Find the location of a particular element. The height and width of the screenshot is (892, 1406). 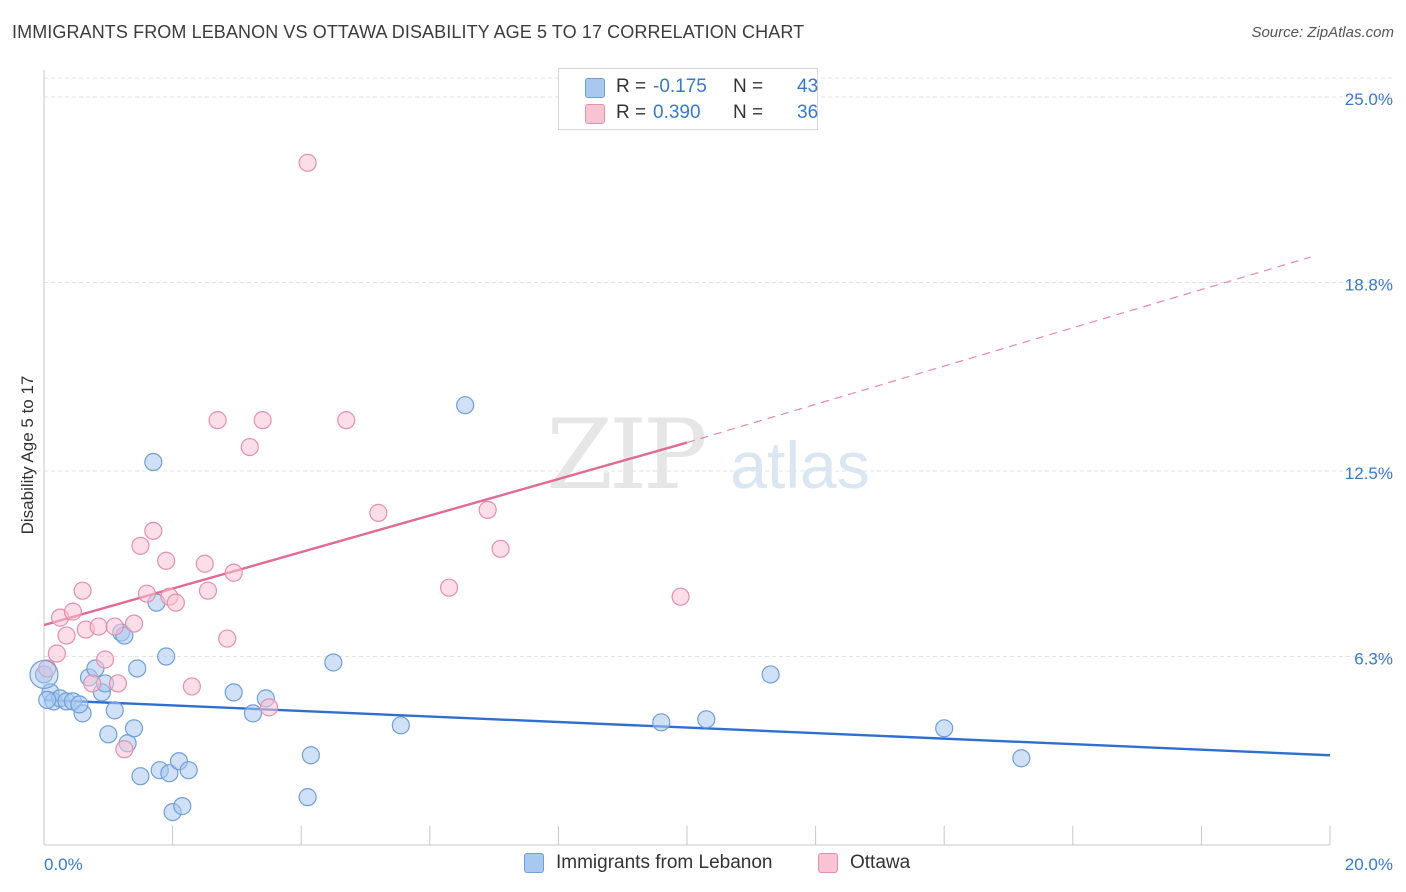

legend-label-lebanon: Immigrants from Lebanon is located at coordinates (664, 862).